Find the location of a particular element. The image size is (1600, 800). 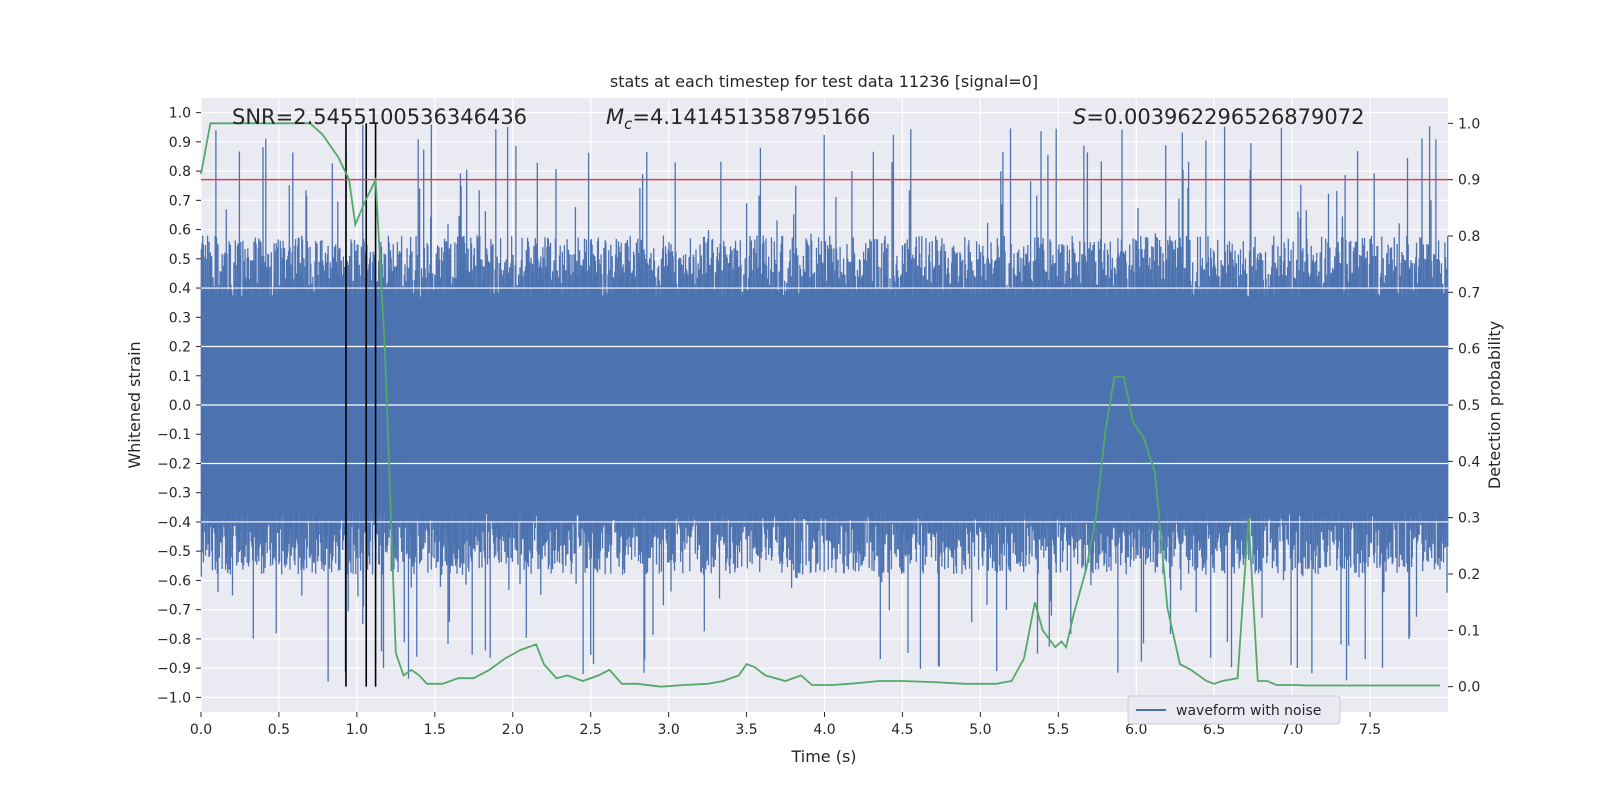

y2-tick-label: 0.7 is located at coordinates (1469, 293).